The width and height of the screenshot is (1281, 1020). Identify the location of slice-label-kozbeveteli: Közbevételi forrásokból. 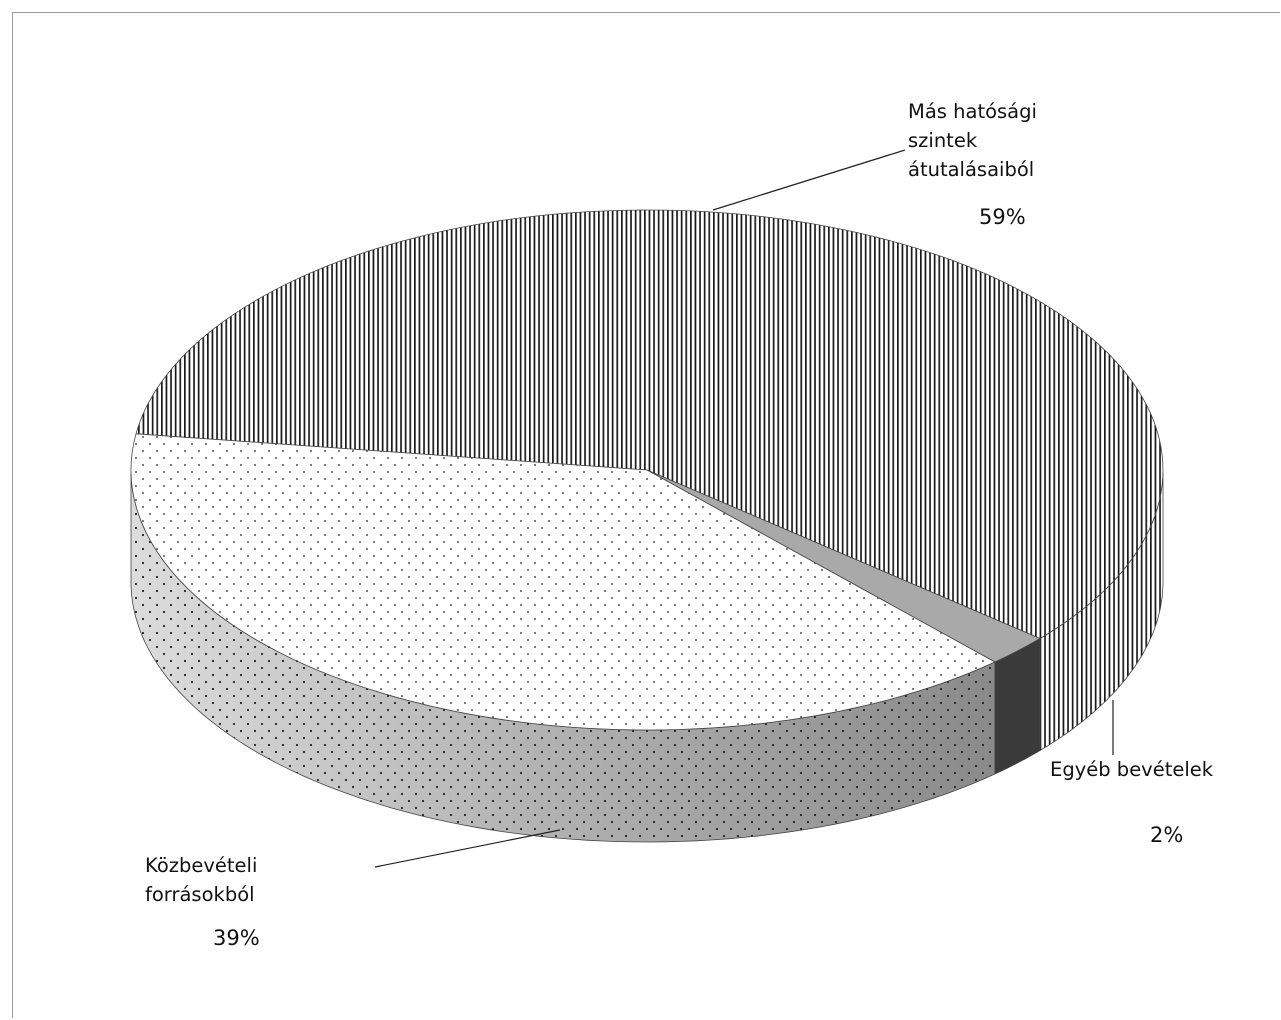
(201, 880).